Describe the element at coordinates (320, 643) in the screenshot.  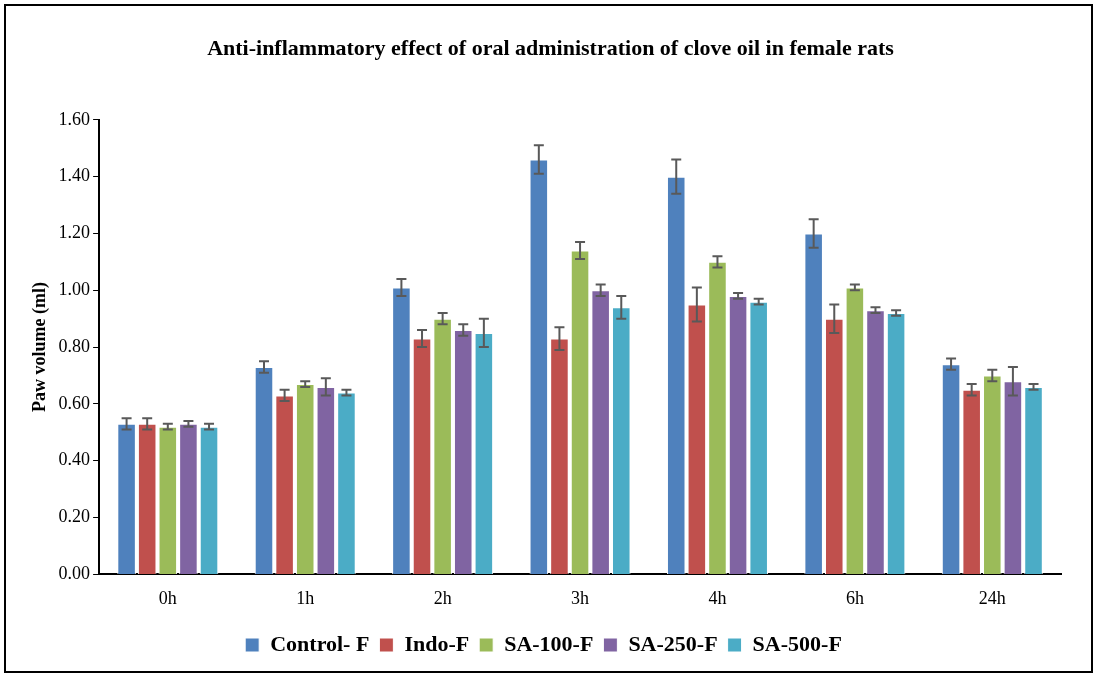
I see `legend-label: Control- F` at that location.